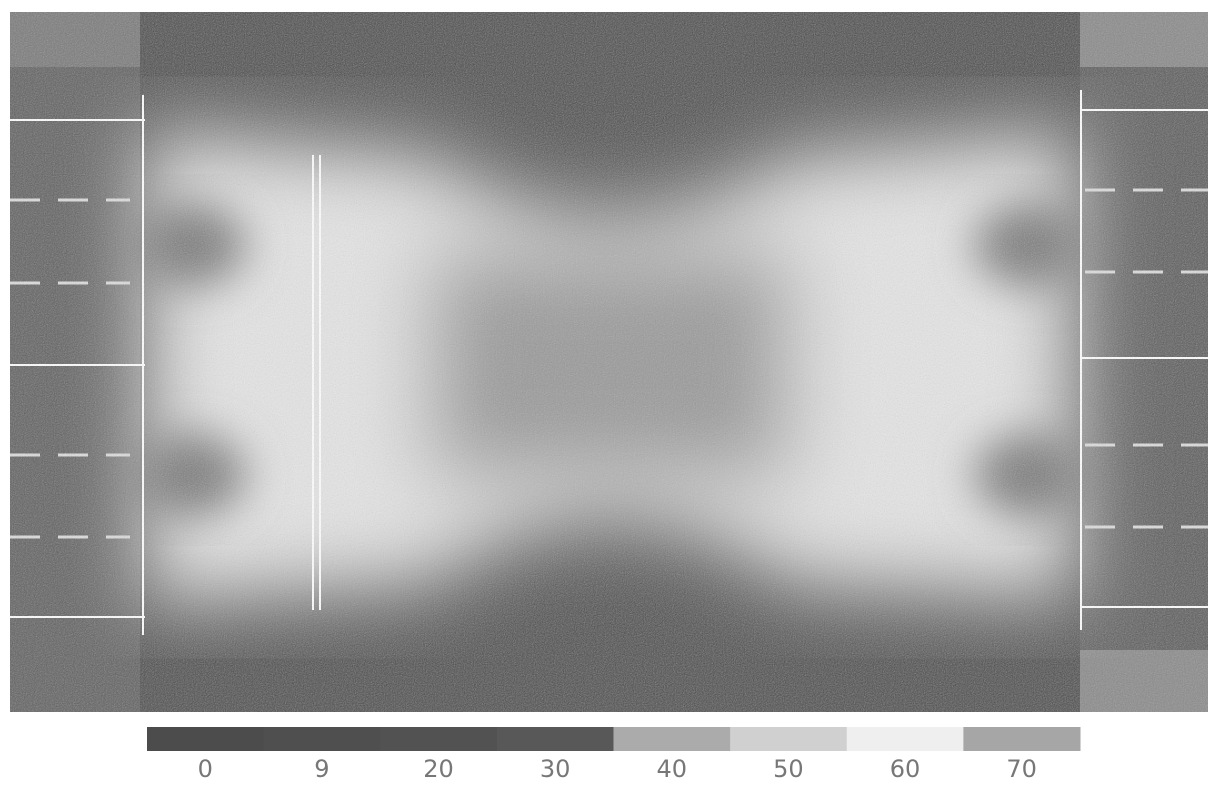  I want to click on colorbar-label: 20, so click(438, 769).